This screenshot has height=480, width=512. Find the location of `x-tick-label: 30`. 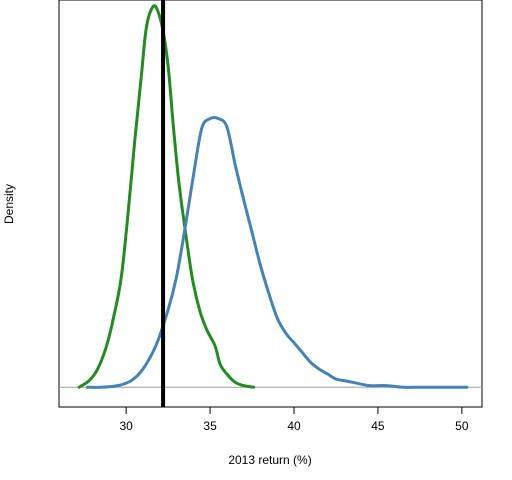

x-tick-label: 30 is located at coordinates (126, 426).